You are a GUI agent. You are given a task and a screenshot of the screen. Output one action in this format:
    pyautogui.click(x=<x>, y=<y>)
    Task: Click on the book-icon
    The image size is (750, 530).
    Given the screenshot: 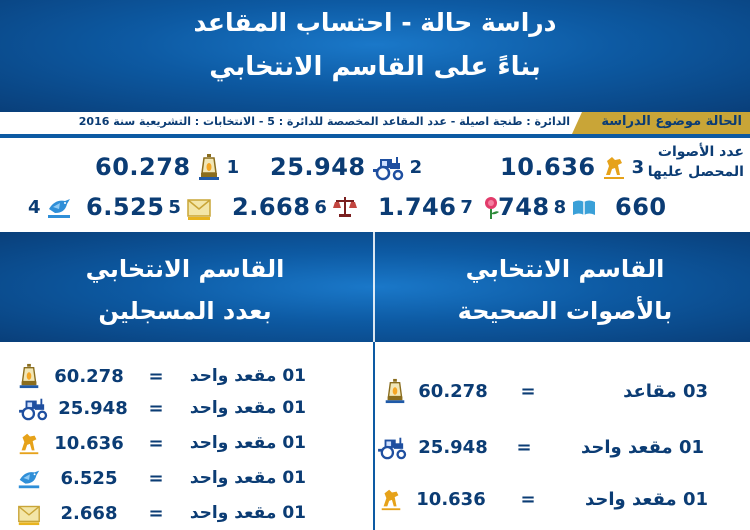 What is the action you would take?
    pyautogui.click(x=584, y=207)
    